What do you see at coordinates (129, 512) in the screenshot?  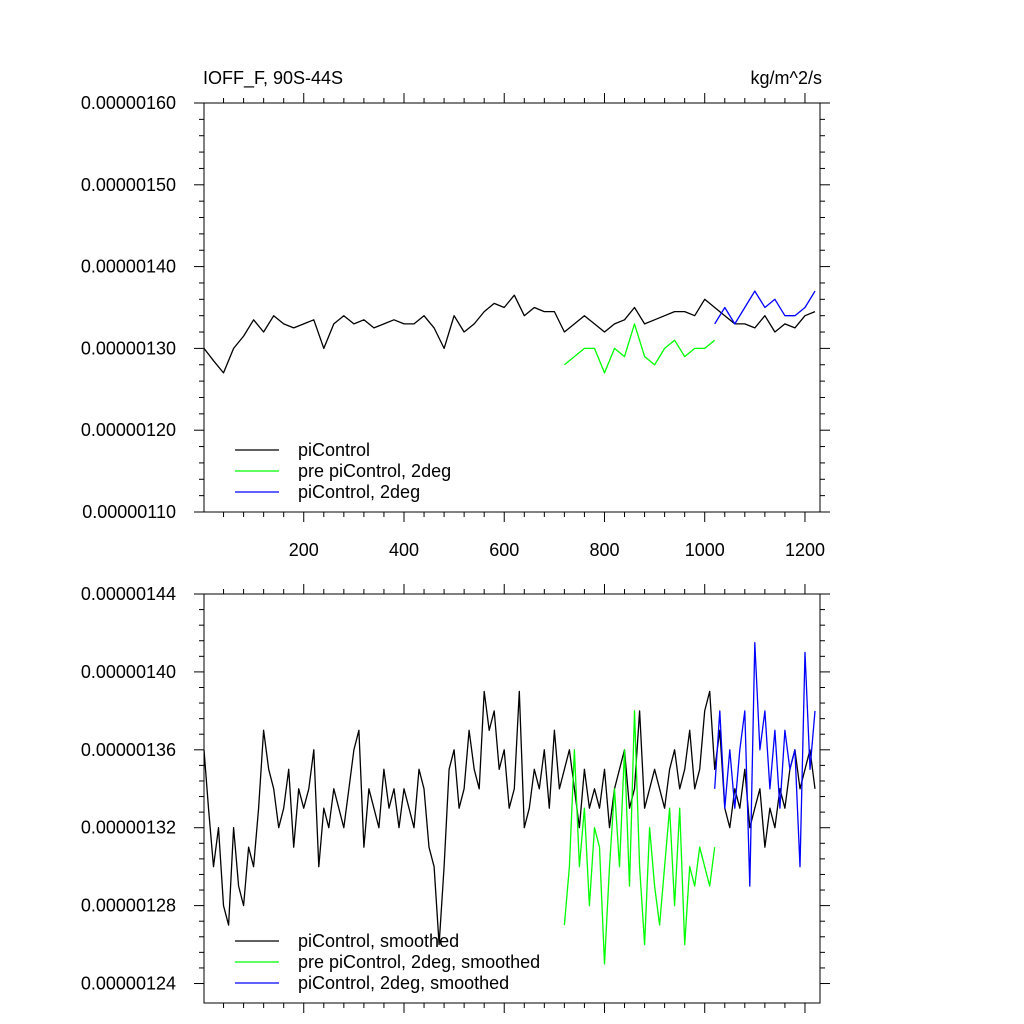 I see `y-tick-label: 0.00000110` at bounding box center [129, 512].